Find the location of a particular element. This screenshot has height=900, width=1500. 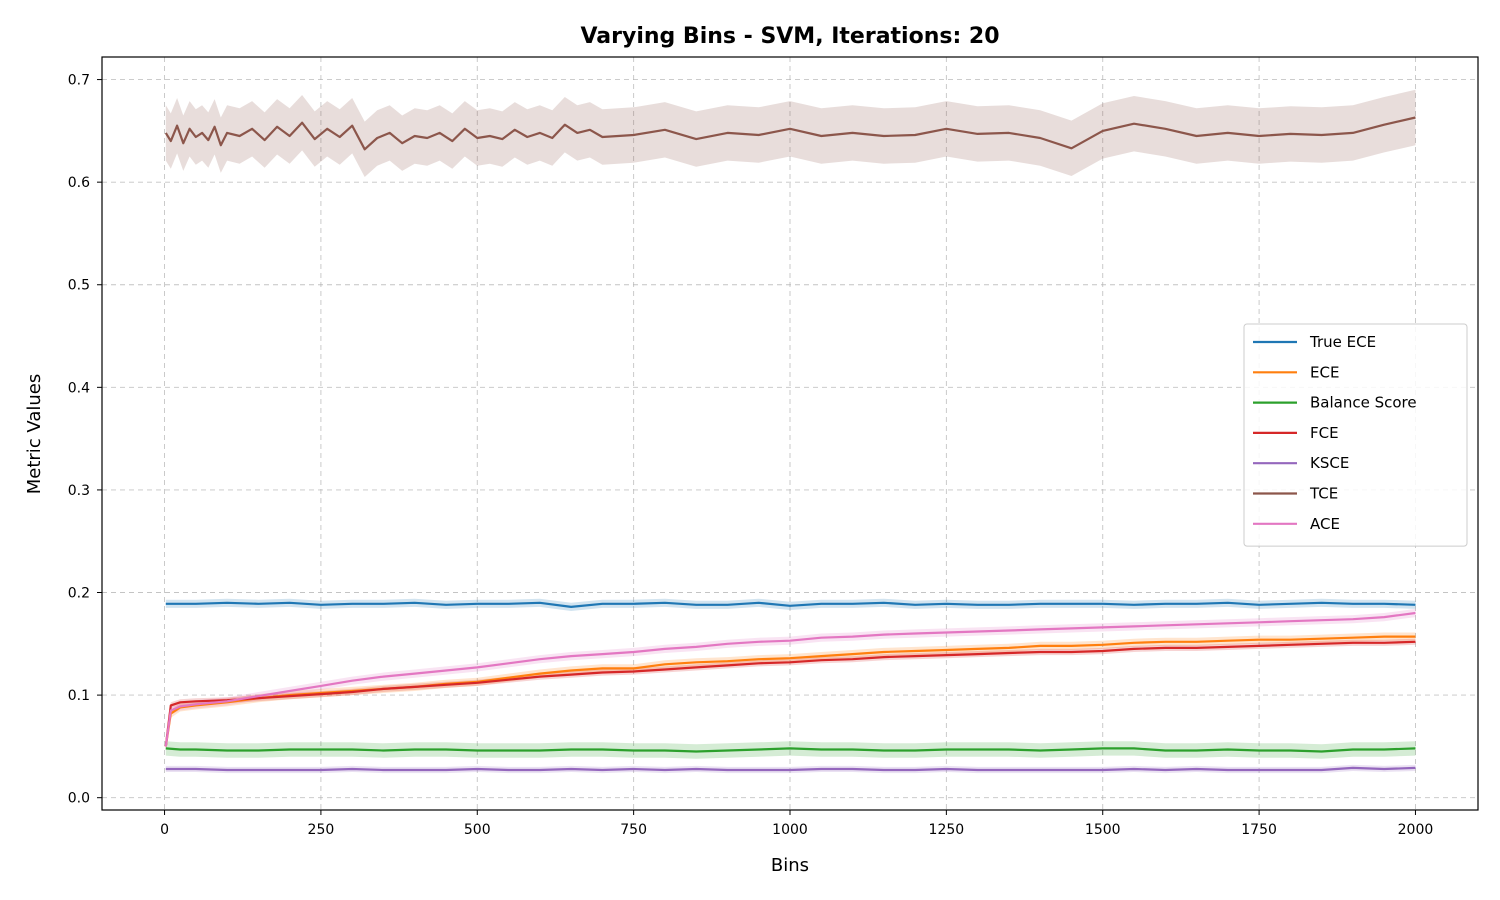

band-ece is located at coordinates (790, 691).